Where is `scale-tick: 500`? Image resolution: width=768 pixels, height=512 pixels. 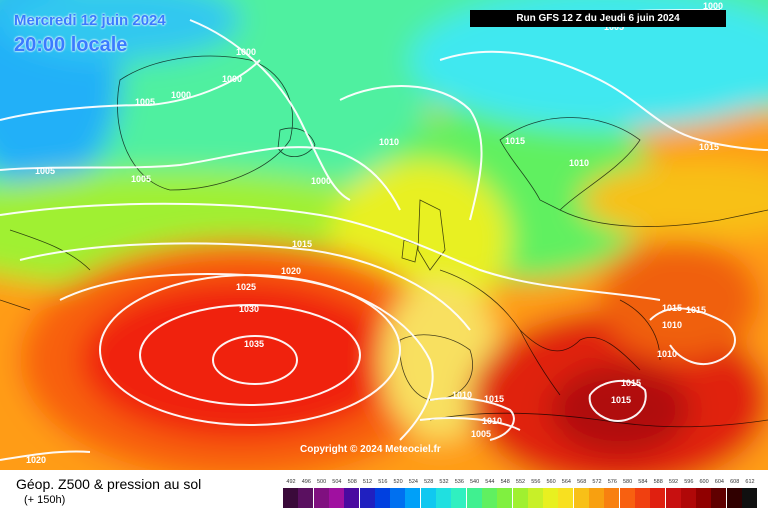
scale-tick: 500 is located at coordinates (322, 482).